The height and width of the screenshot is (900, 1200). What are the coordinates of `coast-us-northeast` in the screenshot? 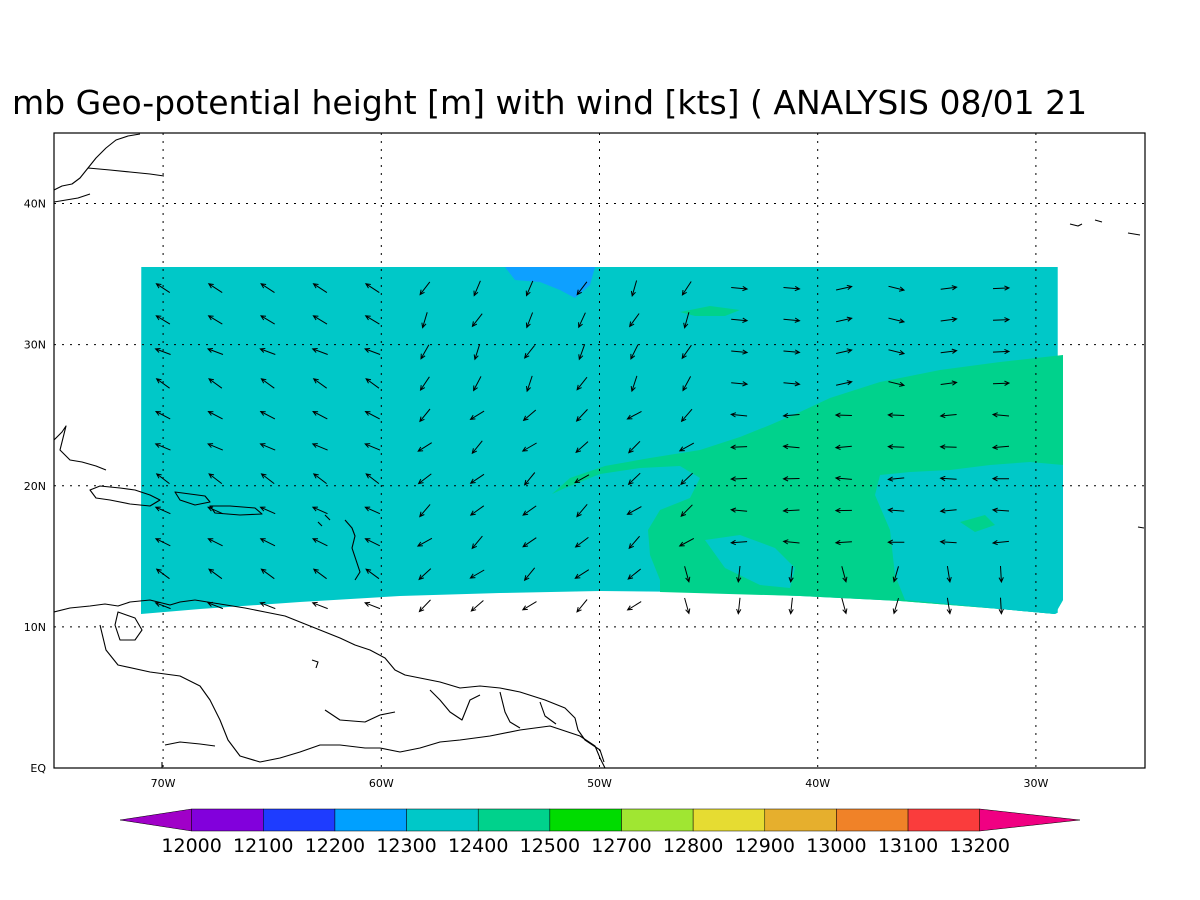 It's located at (109, 168).